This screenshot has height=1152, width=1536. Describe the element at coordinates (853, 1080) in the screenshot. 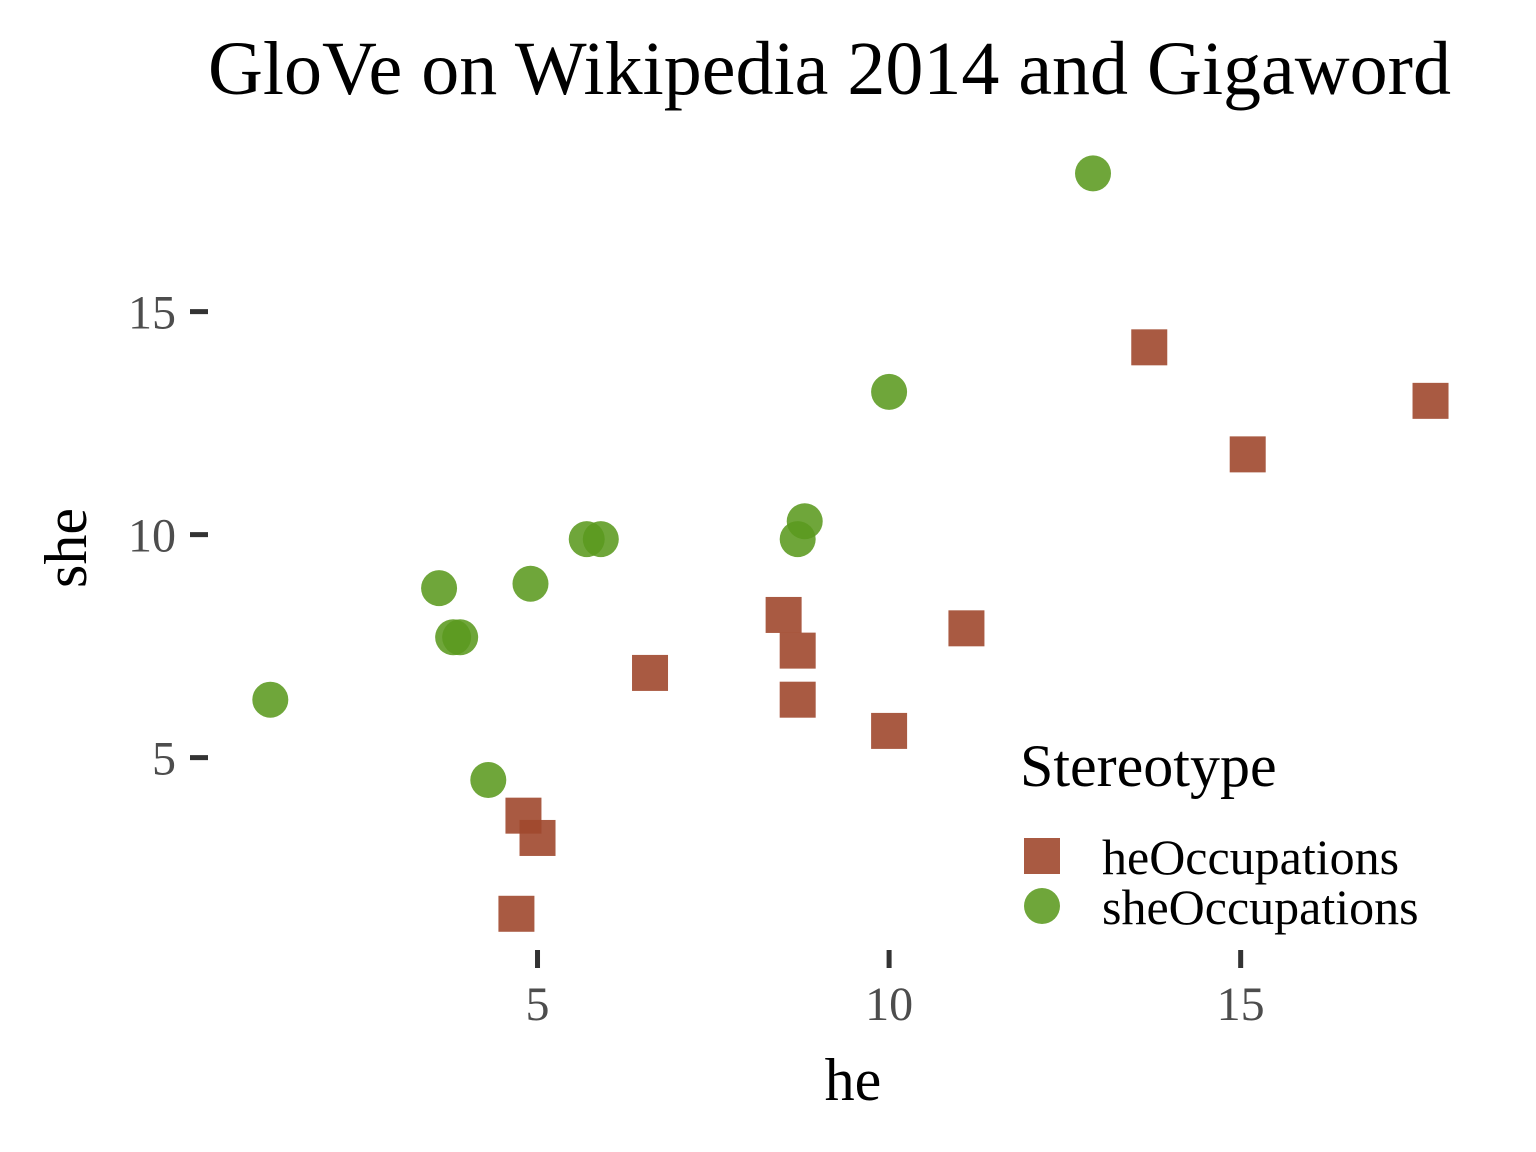

I see `x-axis-title: he` at that location.